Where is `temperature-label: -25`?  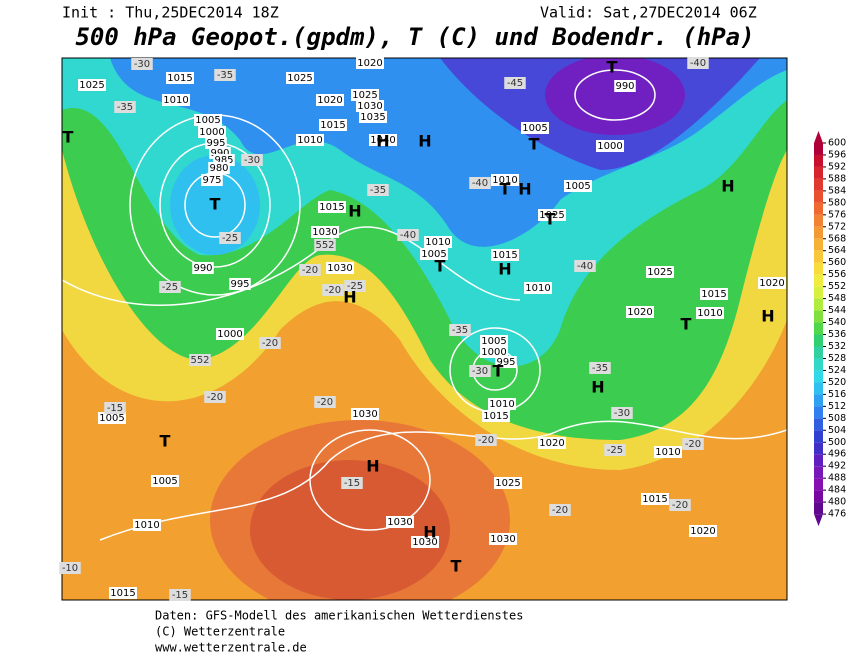
temperature-label: -25 is located at coordinates (230, 238).